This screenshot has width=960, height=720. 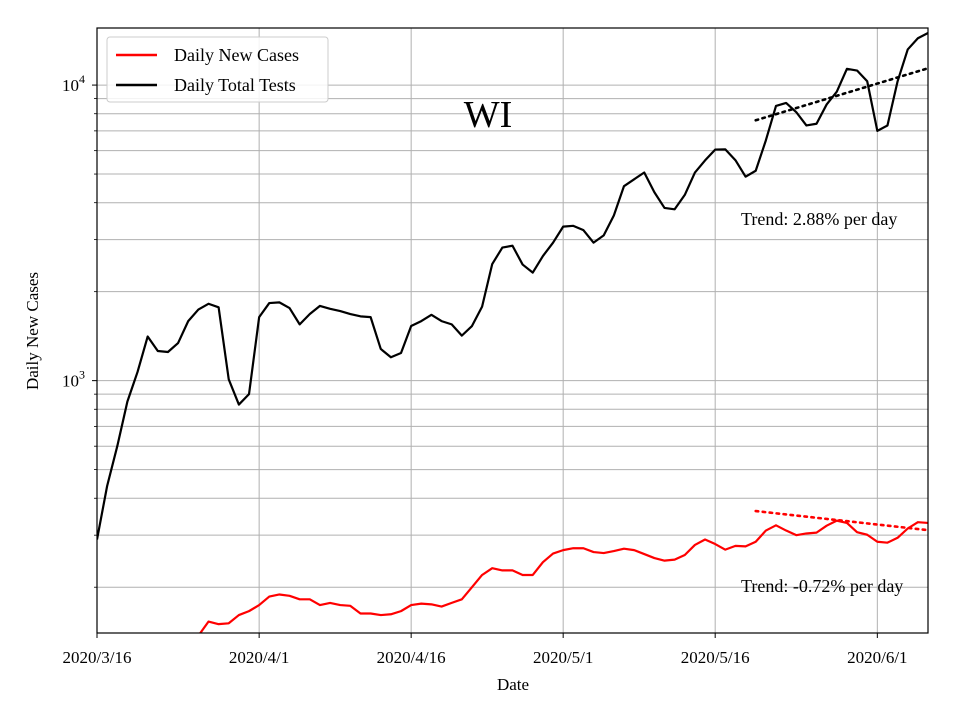 What do you see at coordinates (513, 684) in the screenshot?
I see `x-axis-label: Date` at bounding box center [513, 684].